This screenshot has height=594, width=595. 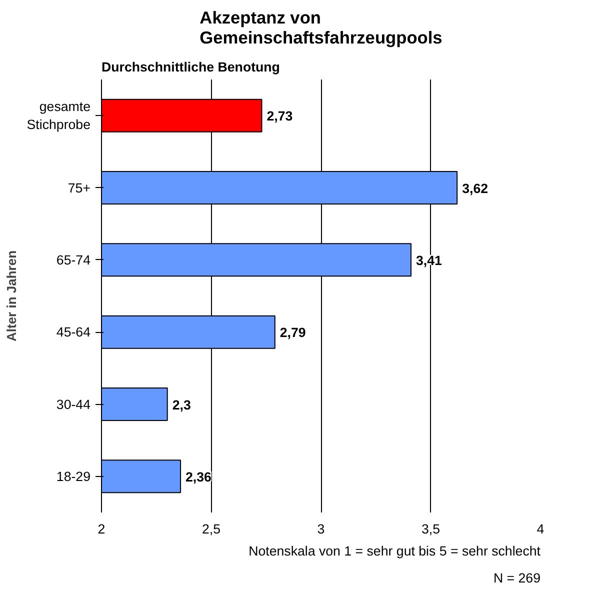 What do you see at coordinates (74, 332) in the screenshot?
I see `y-tick-label: 45-64` at bounding box center [74, 332].